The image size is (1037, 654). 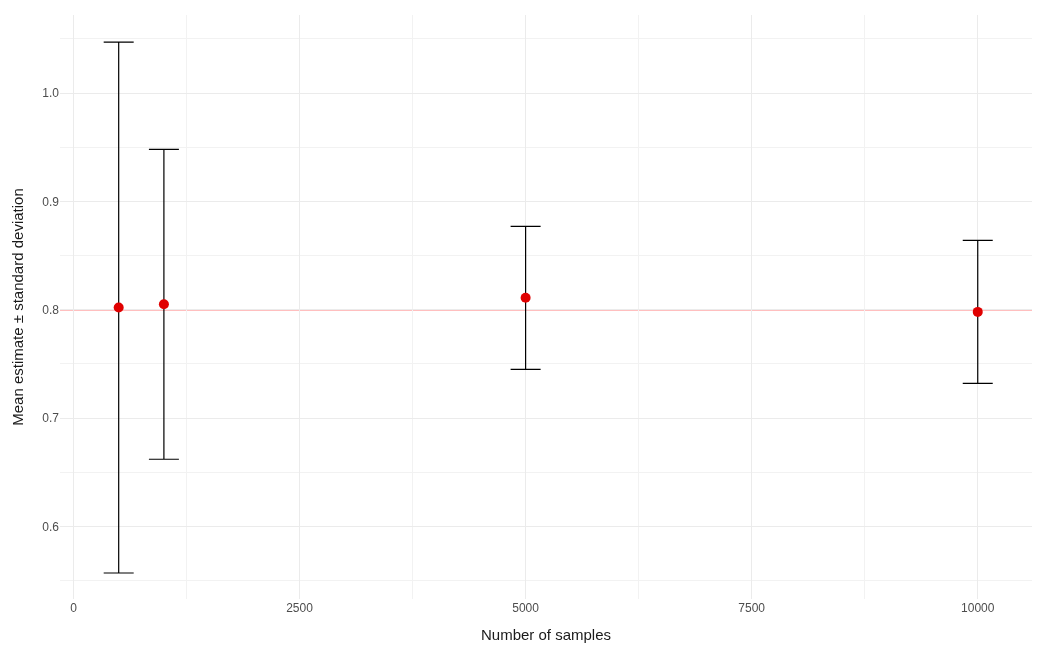 I want to click on y-tick-label: 1.0, so click(x=51, y=93).